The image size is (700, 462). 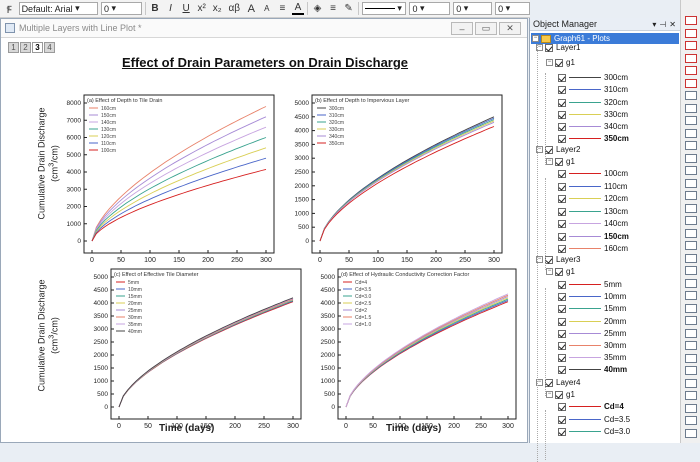 What do you see at coordinates (186, 8) in the screenshot?
I see `underline-button: U` at bounding box center [186, 8].